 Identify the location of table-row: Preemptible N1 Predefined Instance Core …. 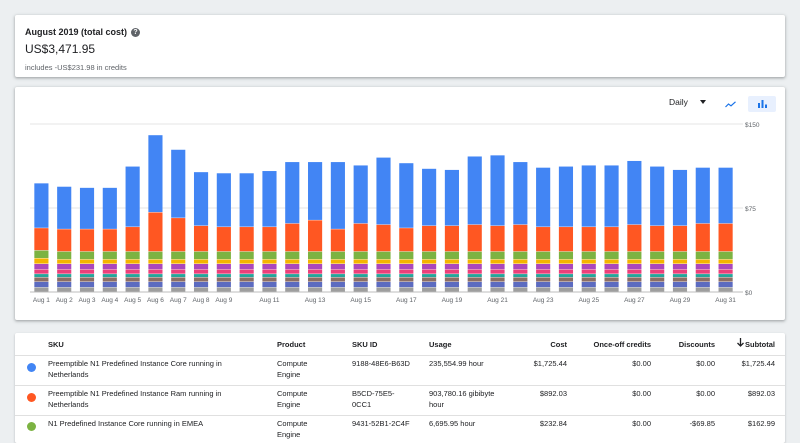
(400, 370).